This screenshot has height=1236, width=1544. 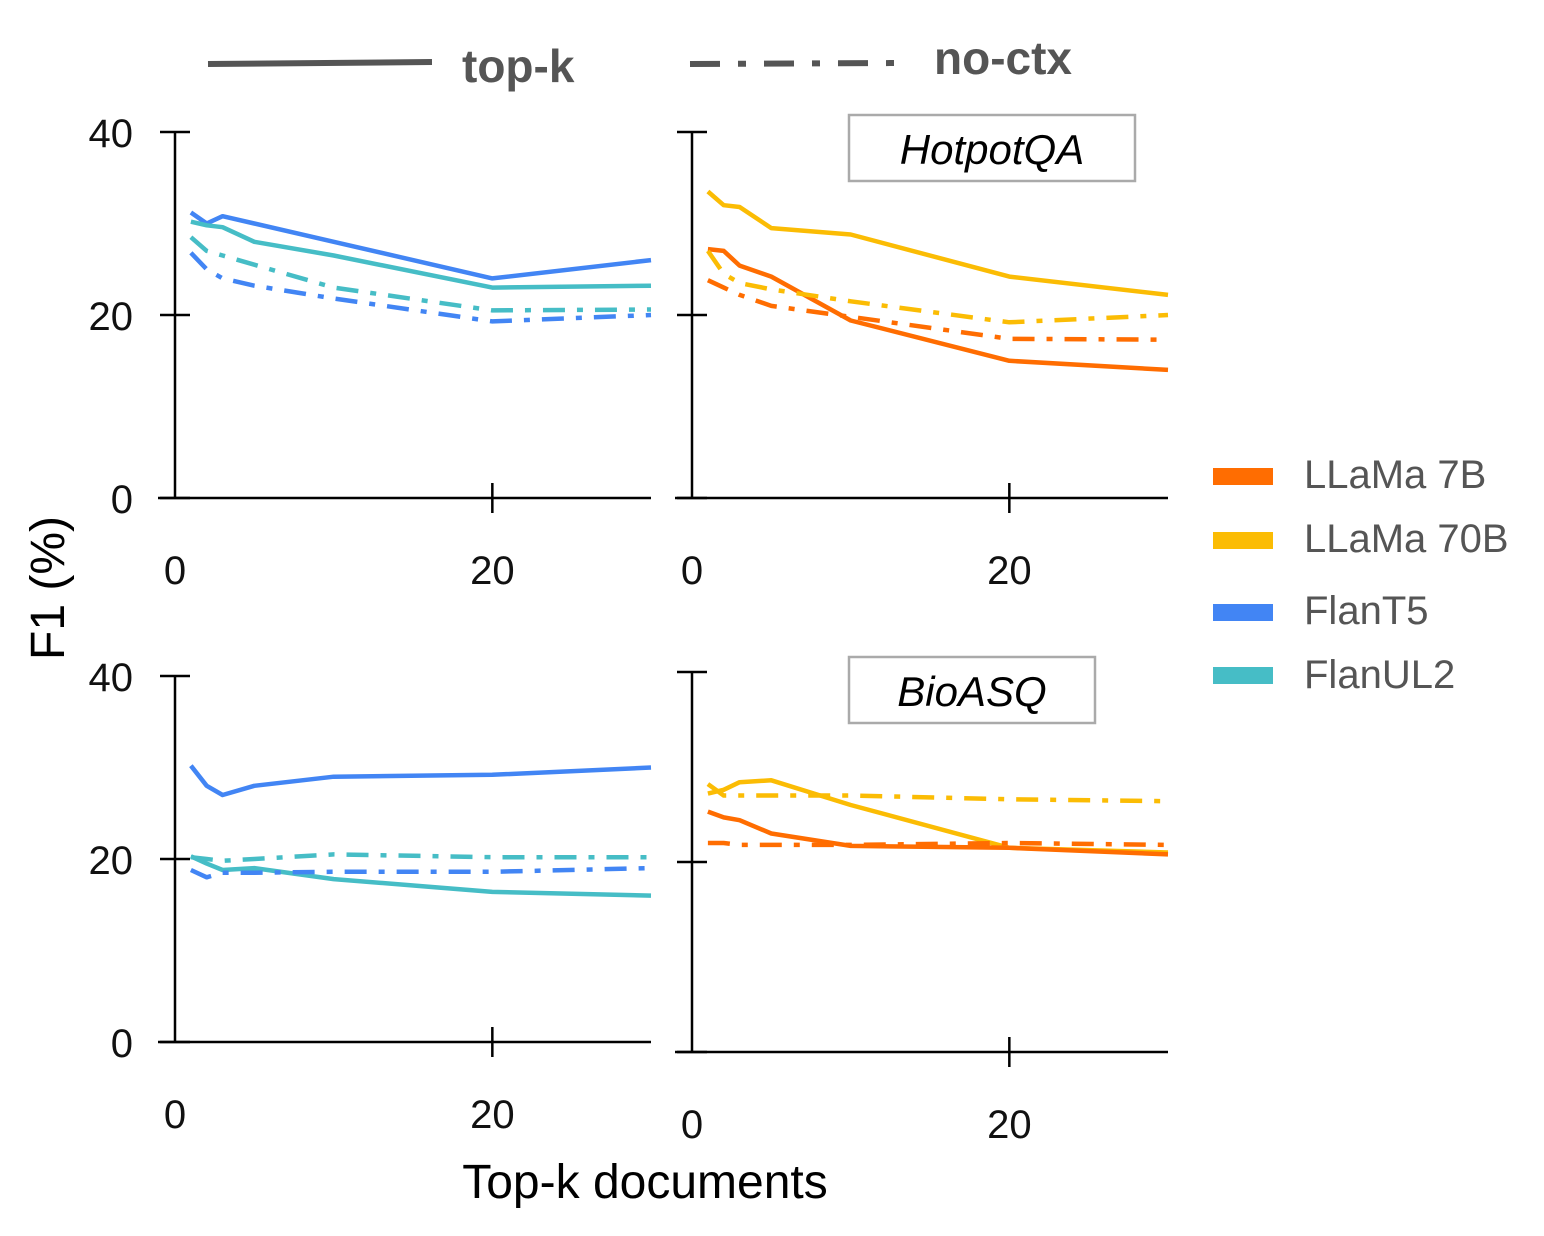 I want to click on dataset-label-bioasq: BioASQ, so click(x=972, y=690).